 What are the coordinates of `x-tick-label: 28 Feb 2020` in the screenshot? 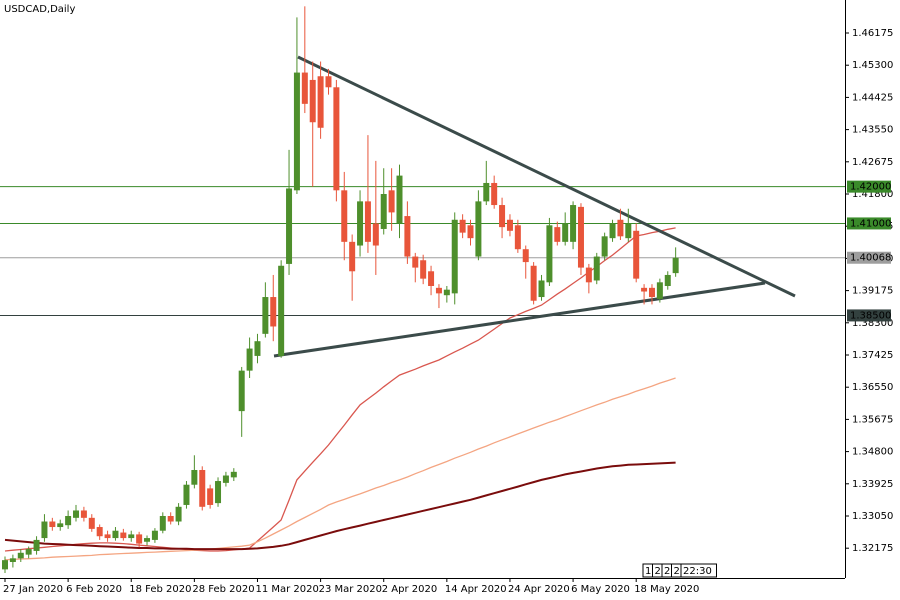 It's located at (223, 589).